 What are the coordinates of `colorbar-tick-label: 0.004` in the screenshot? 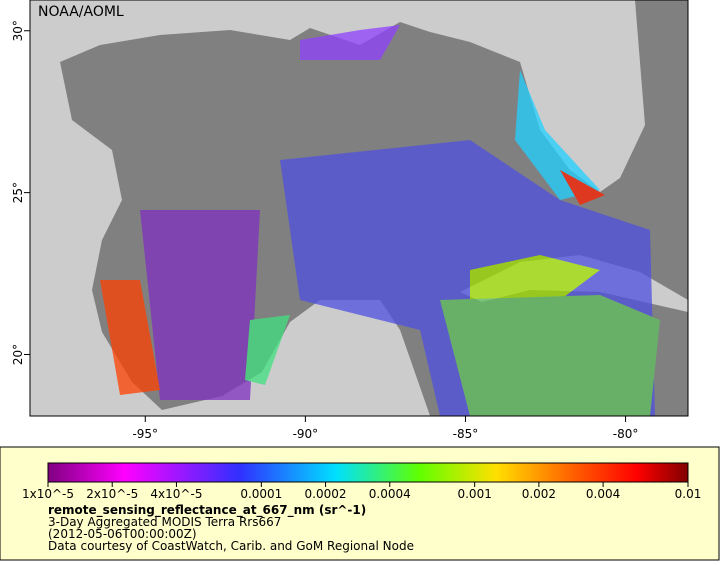 It's located at (603, 494).